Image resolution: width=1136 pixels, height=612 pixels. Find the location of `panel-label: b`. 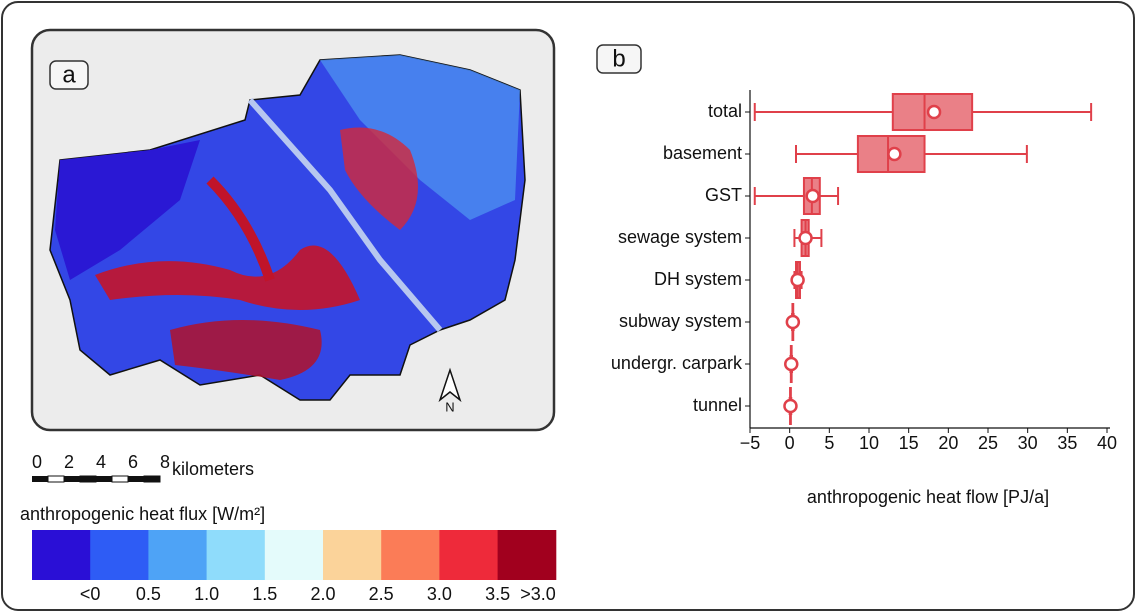

panel-label: b is located at coordinates (618, 58).